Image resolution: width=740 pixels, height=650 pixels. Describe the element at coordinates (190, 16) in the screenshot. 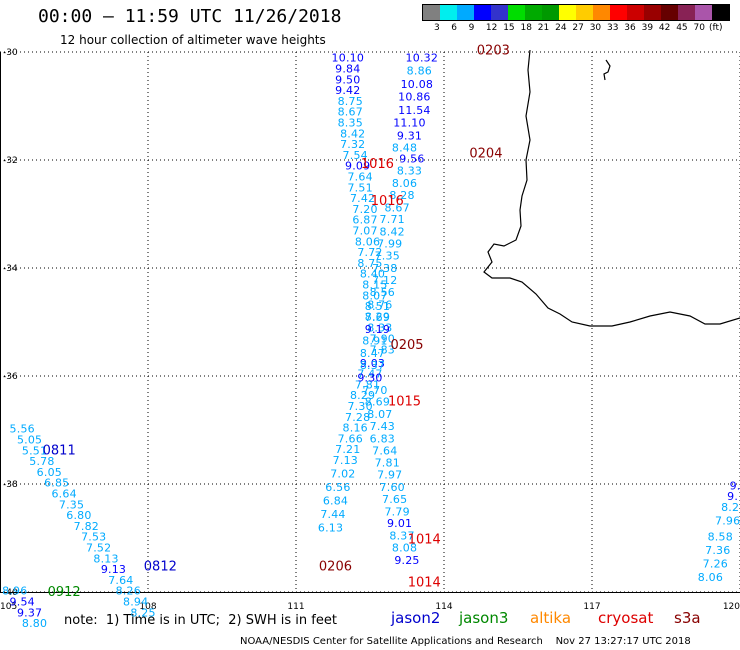

I see `page-title: 00:00 – 11:59 UTC 11/26/2018` at that location.